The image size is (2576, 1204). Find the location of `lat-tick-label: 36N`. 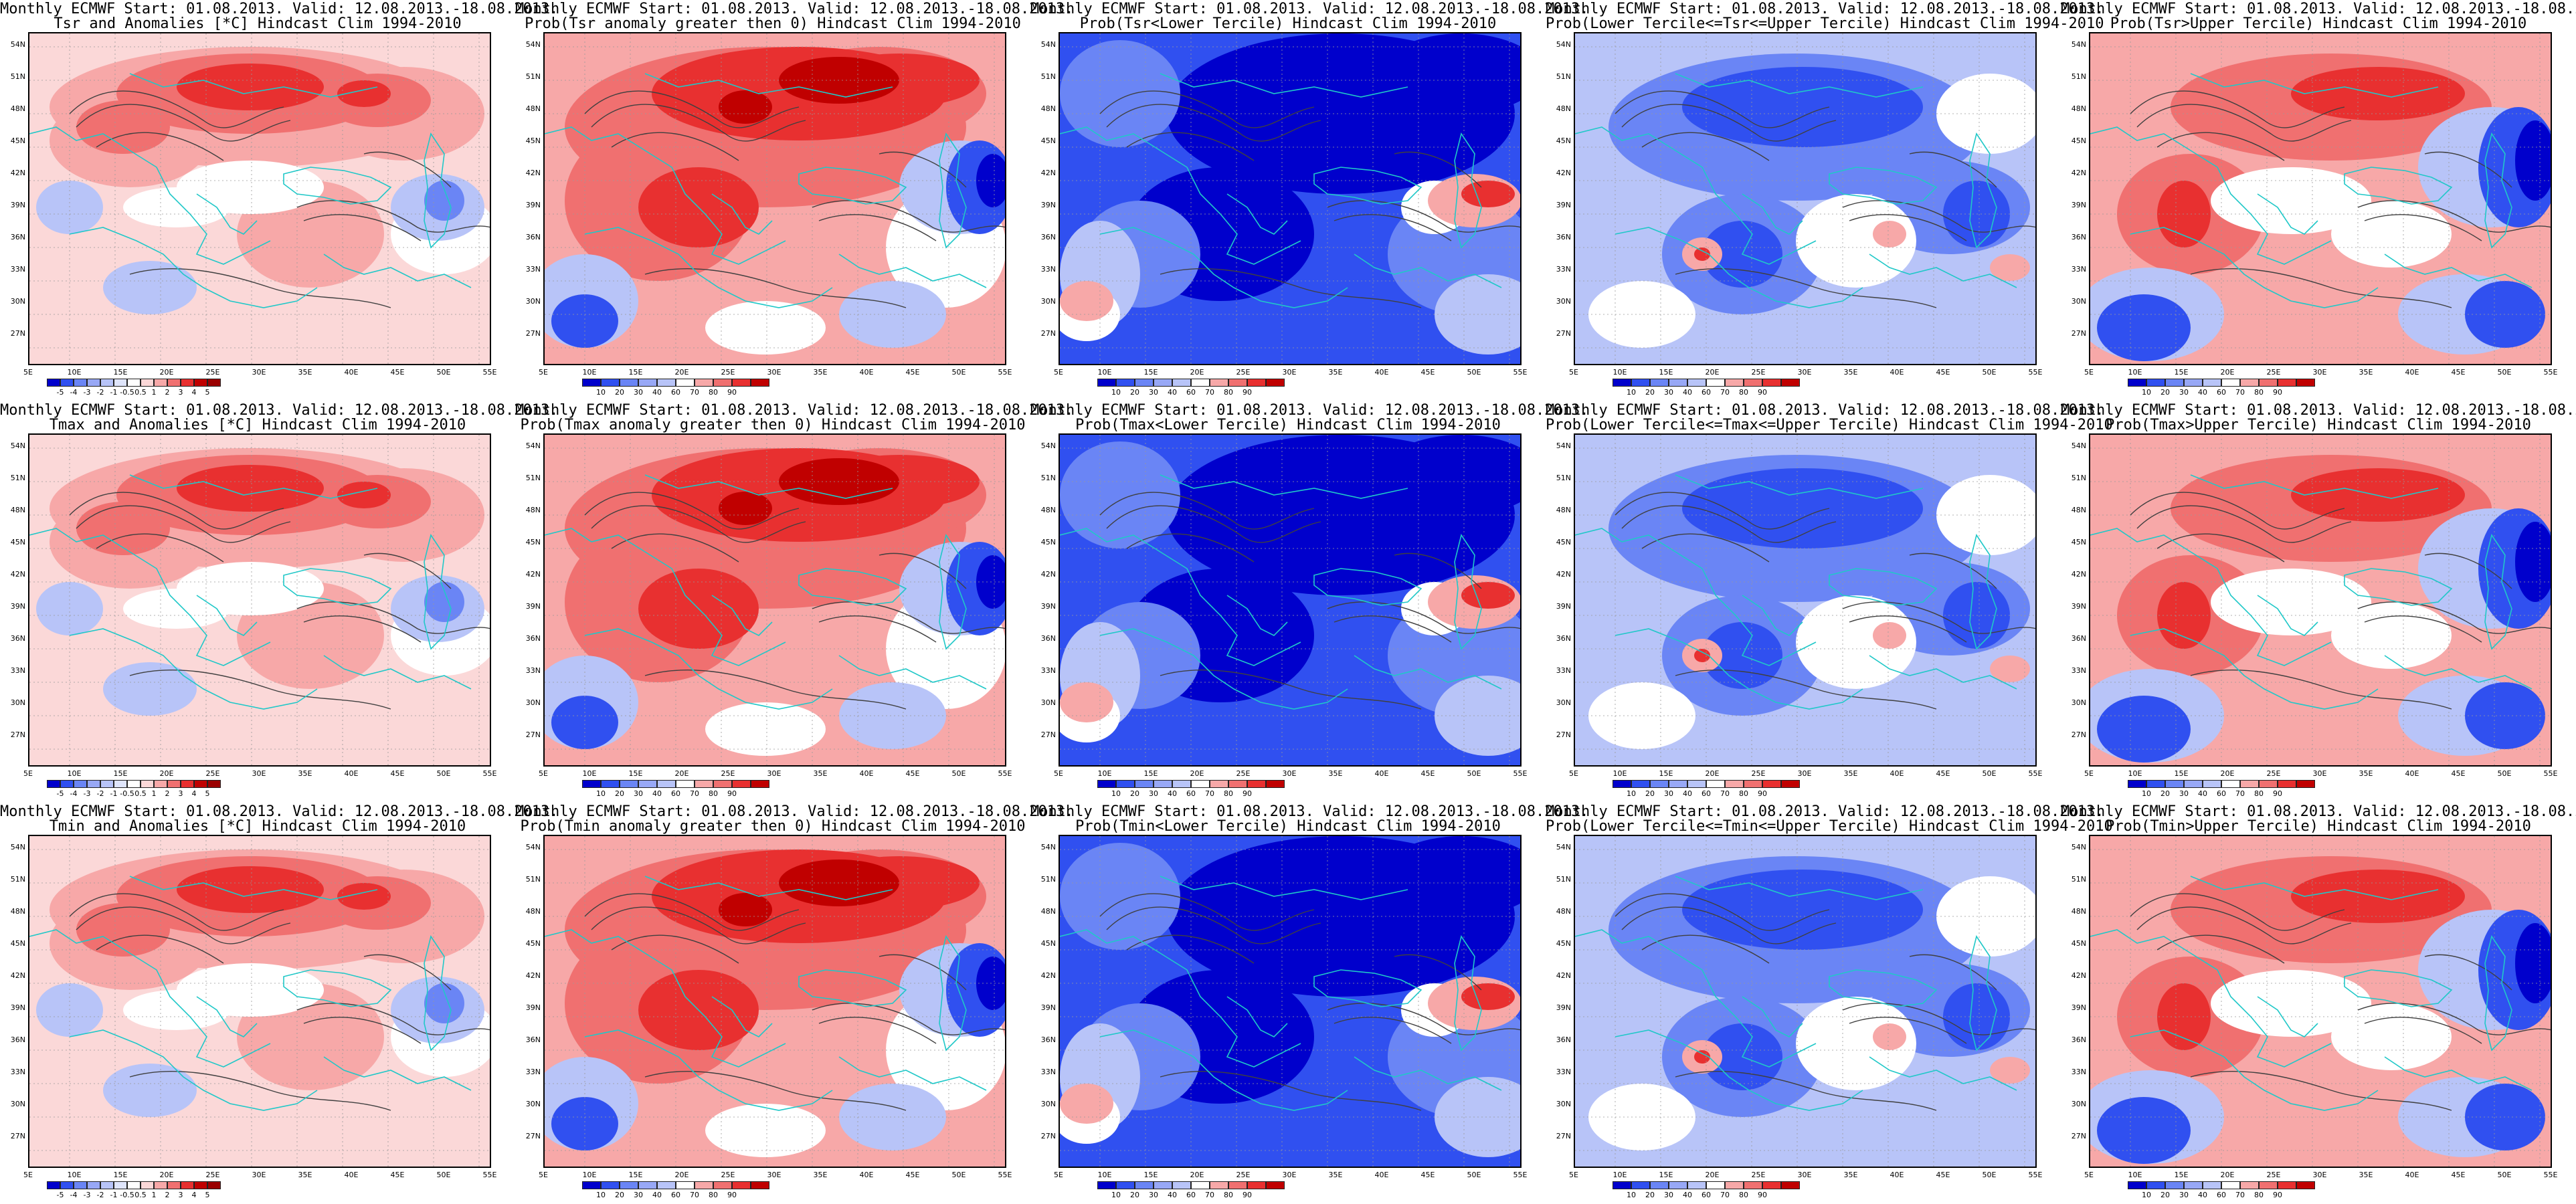

lat-tick-label: 36N is located at coordinates (533, 1039).